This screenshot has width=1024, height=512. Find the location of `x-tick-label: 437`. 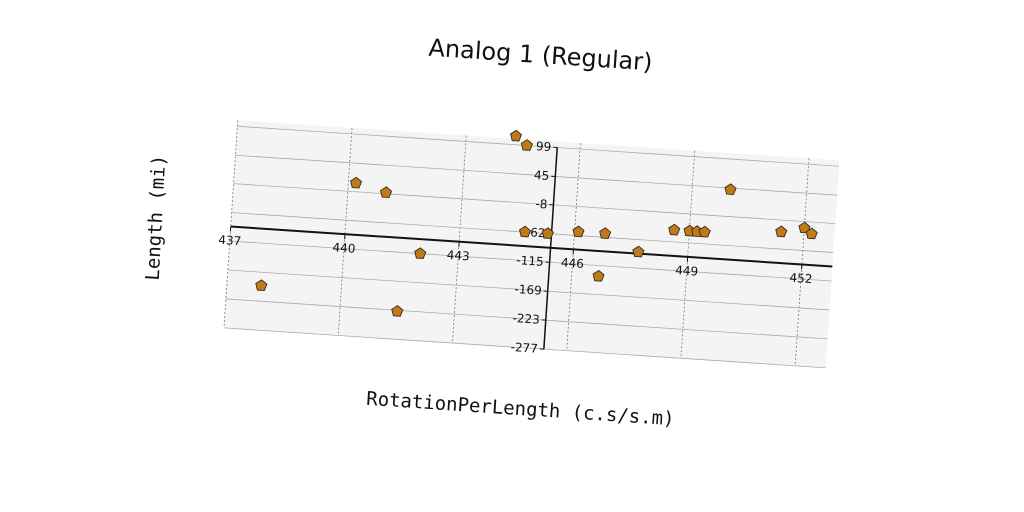

x-tick-label: 437 is located at coordinates (230, 240).